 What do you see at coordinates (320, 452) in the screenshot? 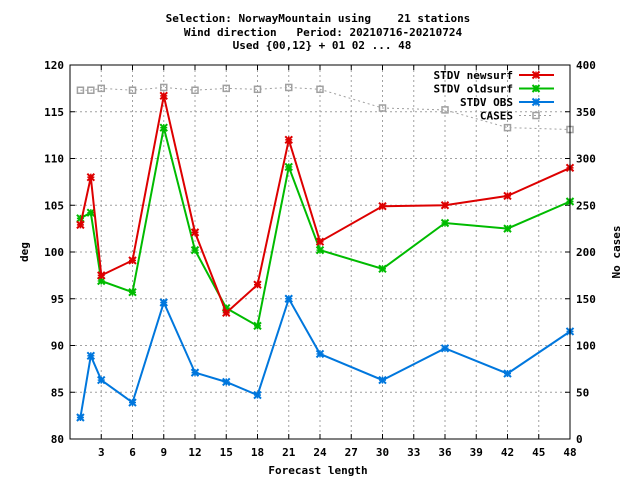
I see `x-tick-label: 24` at bounding box center [320, 452].